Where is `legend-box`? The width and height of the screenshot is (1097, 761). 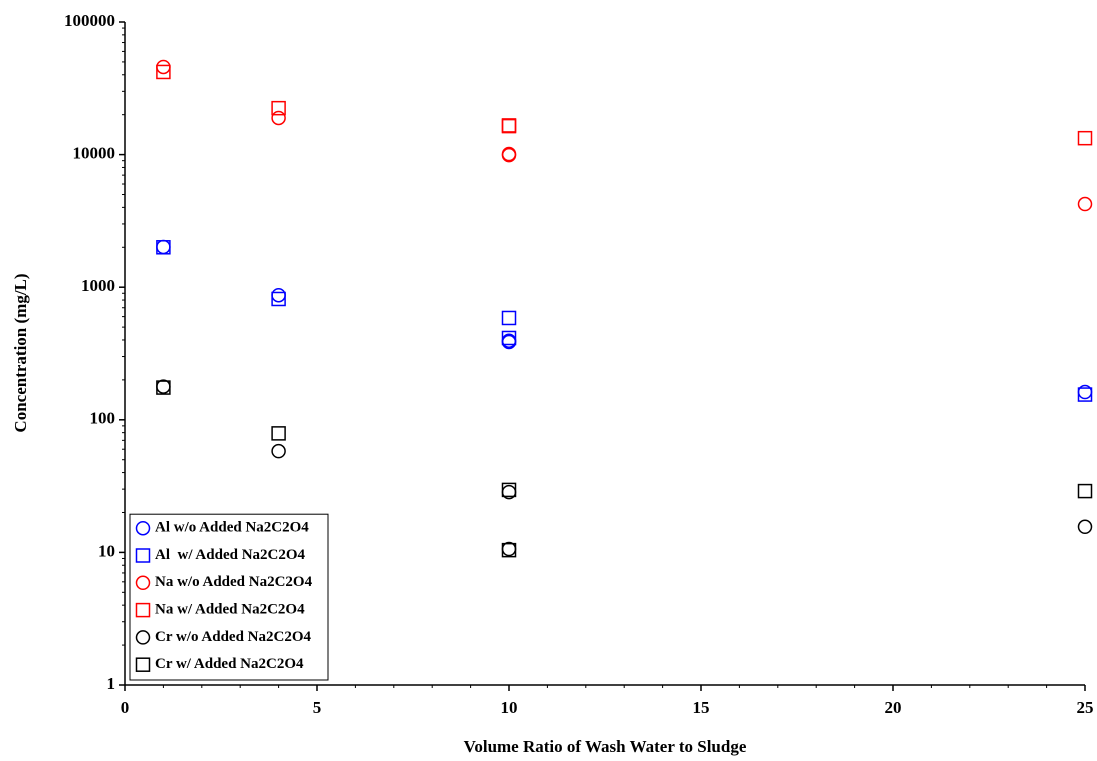
legend-box is located at coordinates (229, 597).